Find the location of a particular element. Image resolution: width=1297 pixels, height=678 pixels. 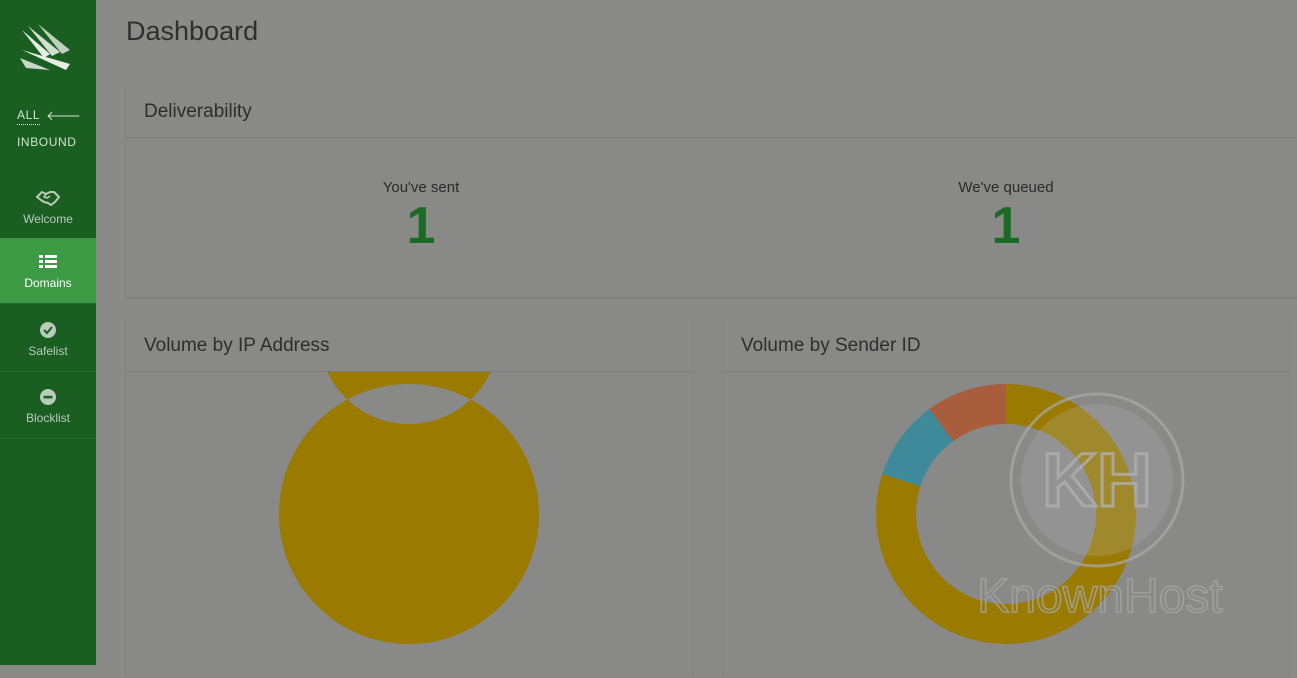

card-title: Volume by Sender ID is located at coordinates (1006, 345).